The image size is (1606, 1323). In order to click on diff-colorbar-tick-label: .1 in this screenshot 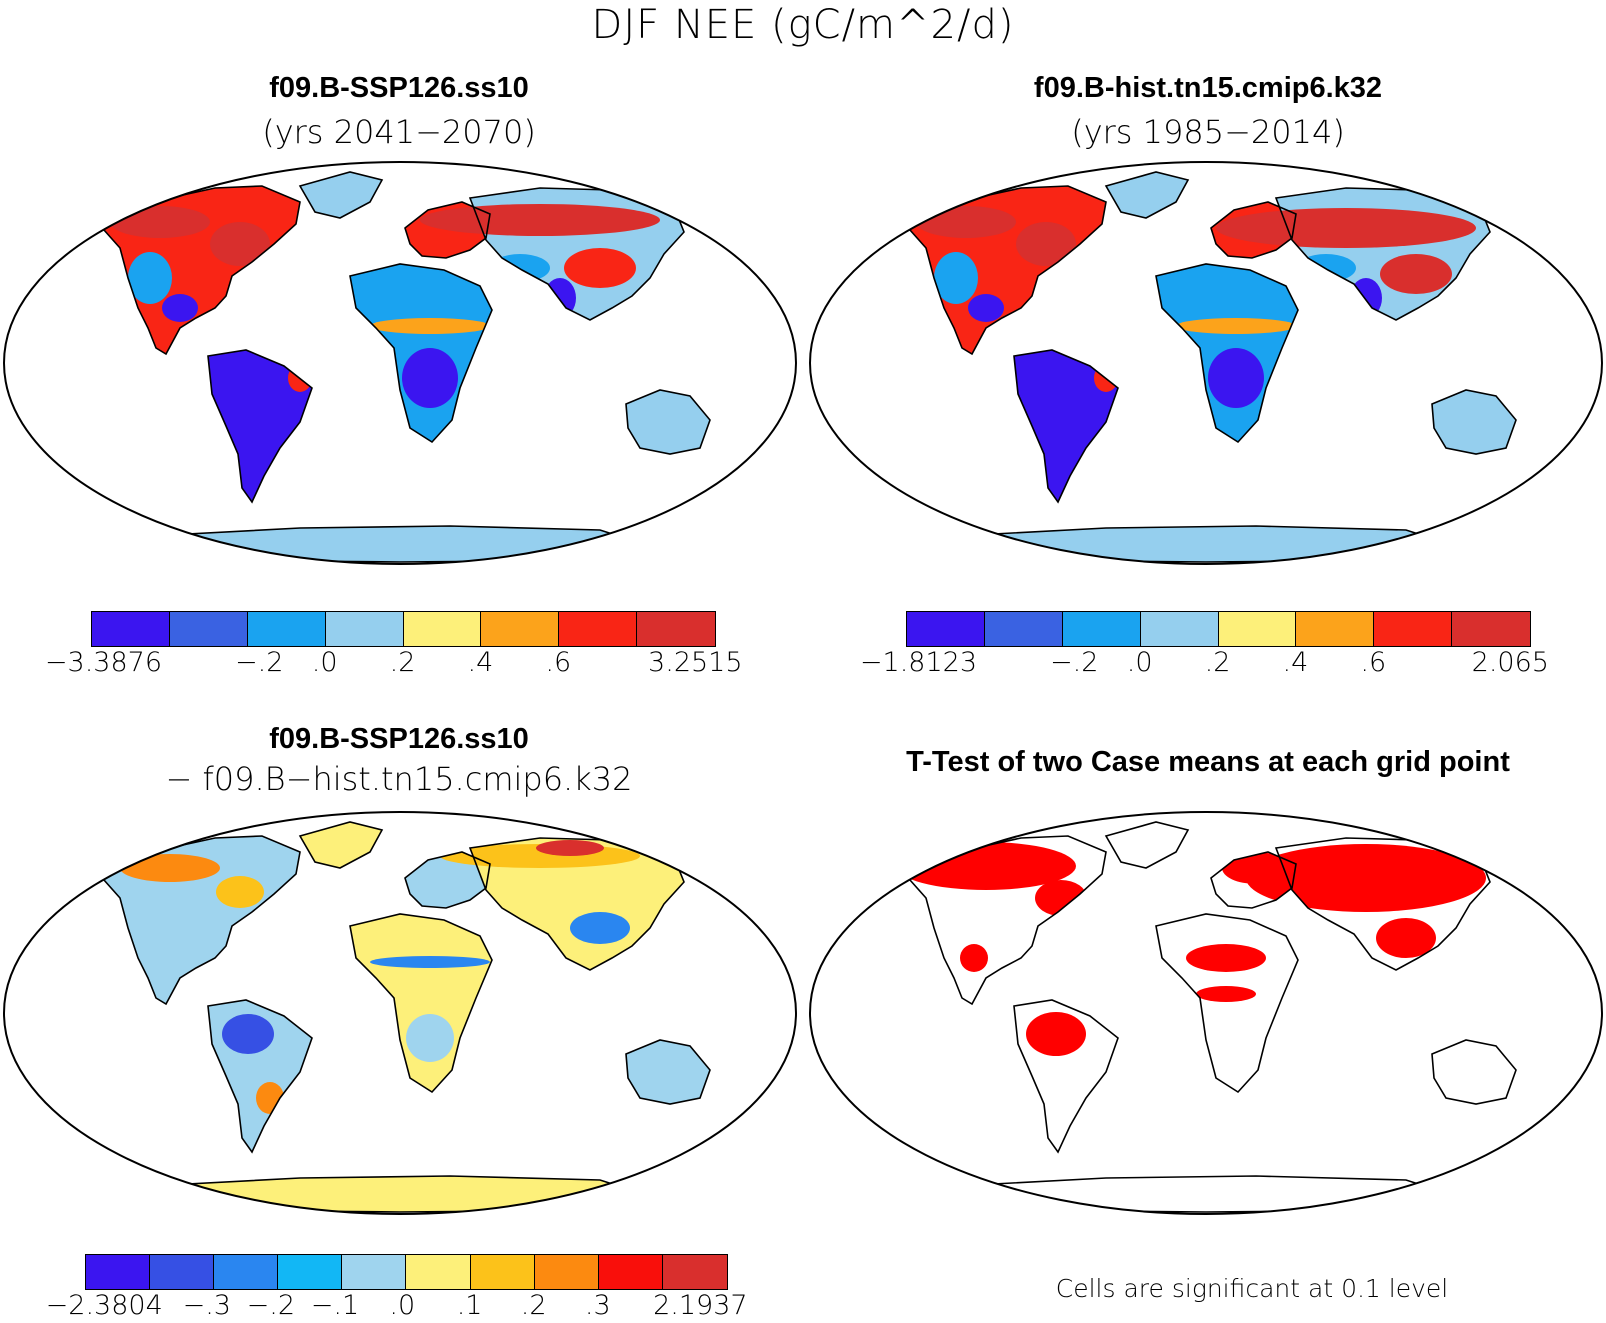, I will do `click(469, 1305)`.